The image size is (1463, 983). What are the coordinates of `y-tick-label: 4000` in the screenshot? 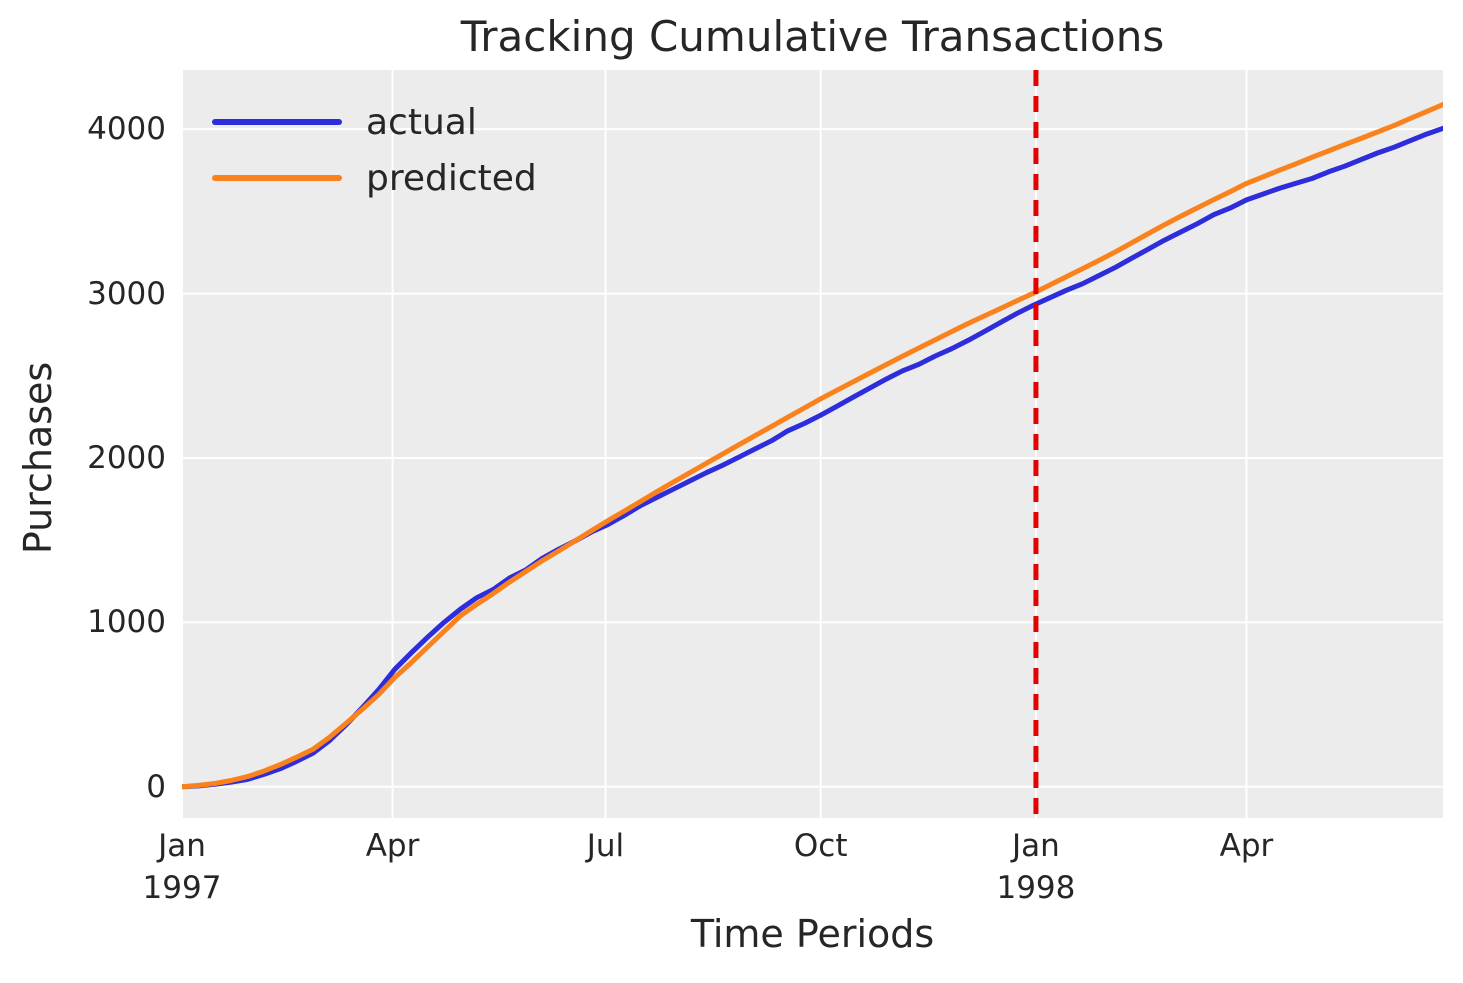 It's located at (126, 129).